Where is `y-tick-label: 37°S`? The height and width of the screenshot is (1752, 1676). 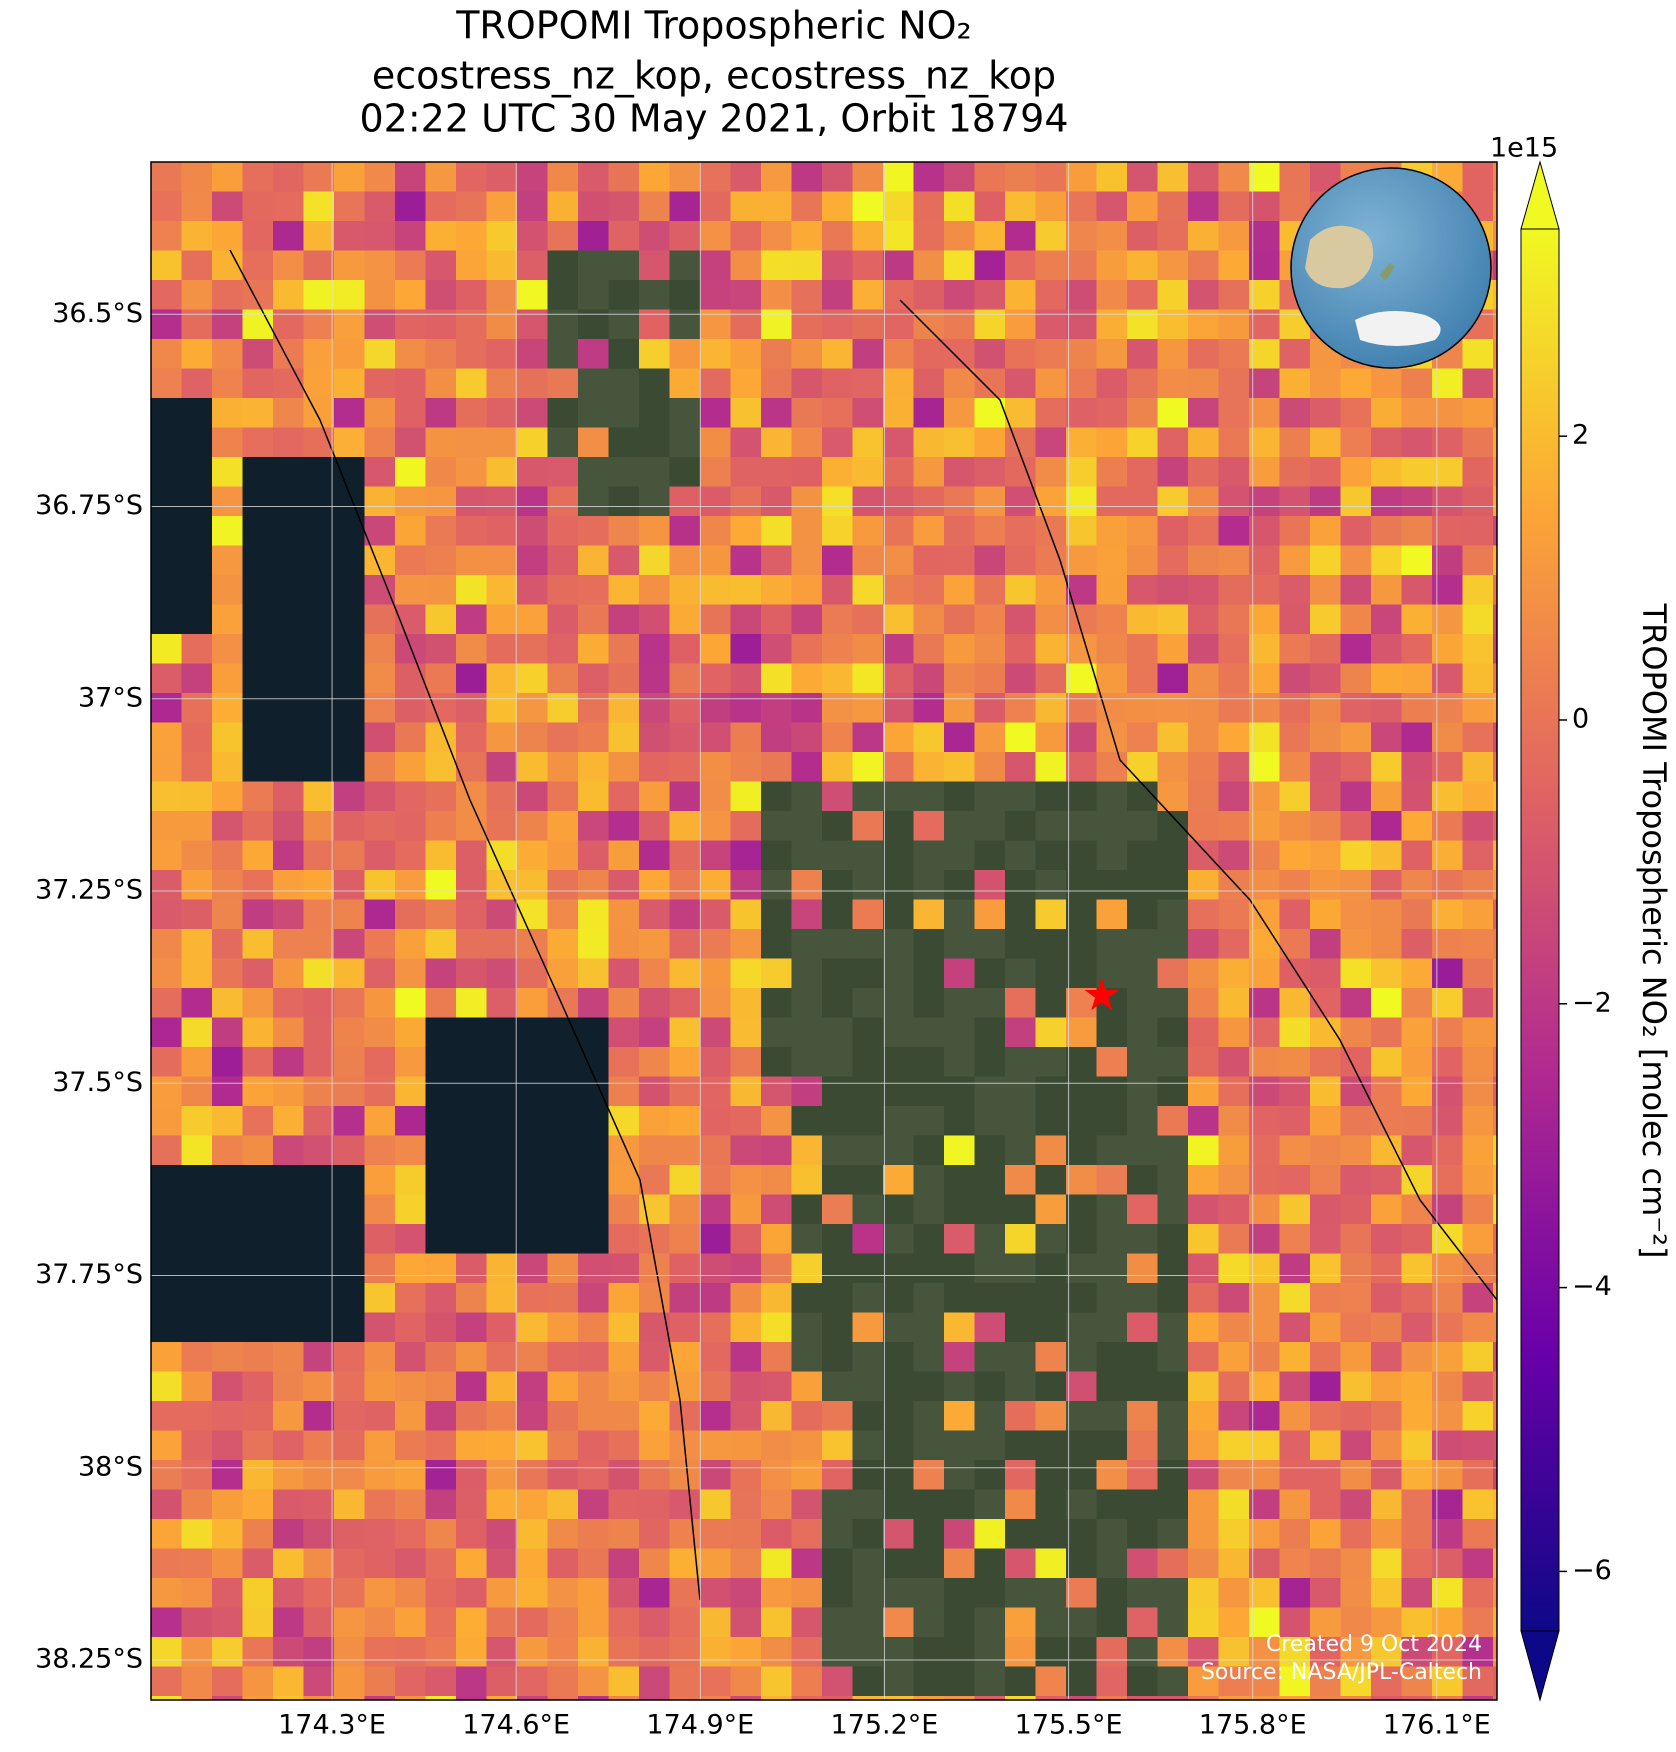
y-tick-label: 37°S is located at coordinates (110, 697).